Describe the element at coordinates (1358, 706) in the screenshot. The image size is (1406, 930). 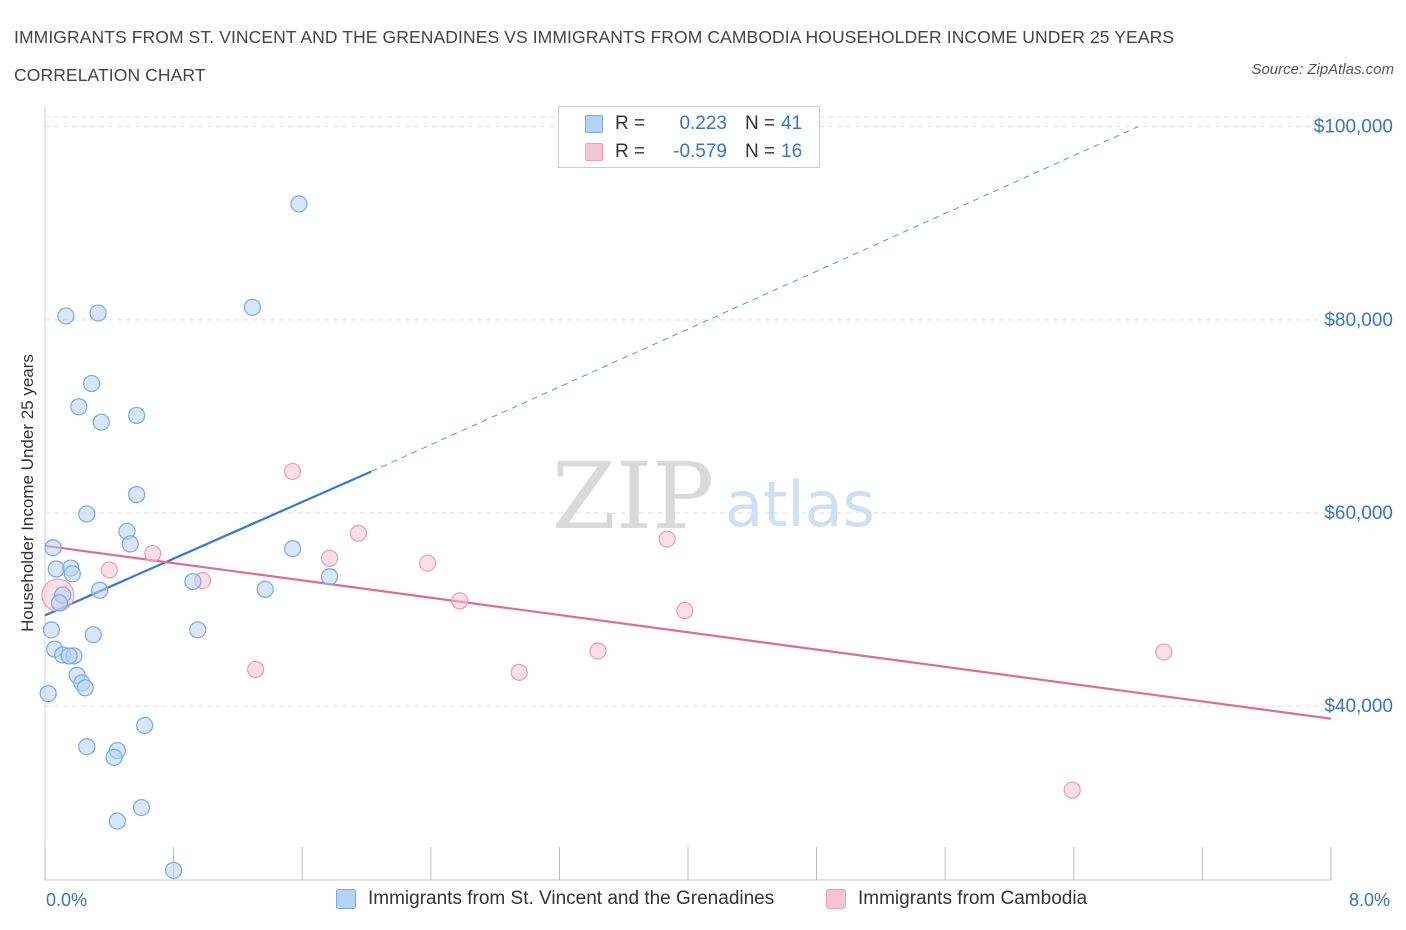
I see `y-tick-label: $40,000` at that location.